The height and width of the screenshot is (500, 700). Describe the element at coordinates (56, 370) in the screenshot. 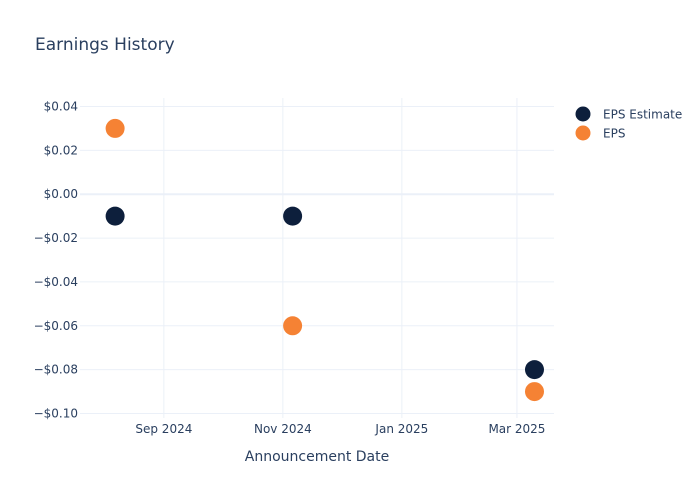

I see `y-tick-label: −$0.08` at that location.